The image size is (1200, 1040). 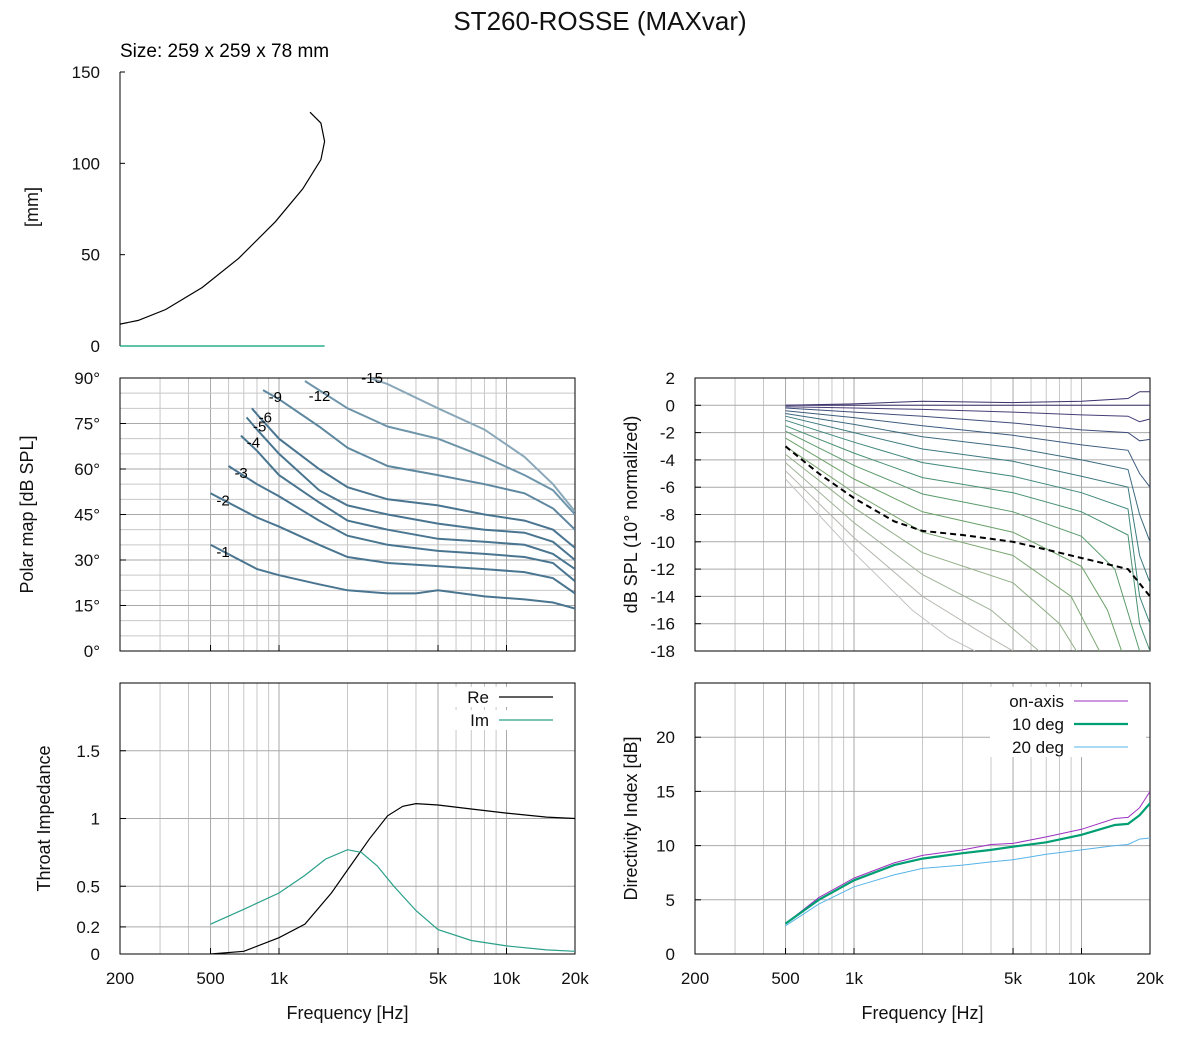 I want to click on imp-ytick-label: 0.5, so click(x=88, y=886).